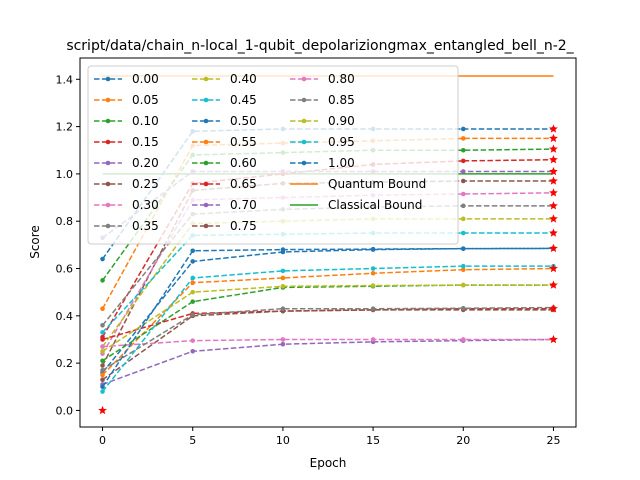  I want to click on legend-item: 0.55, so click(224, 142).